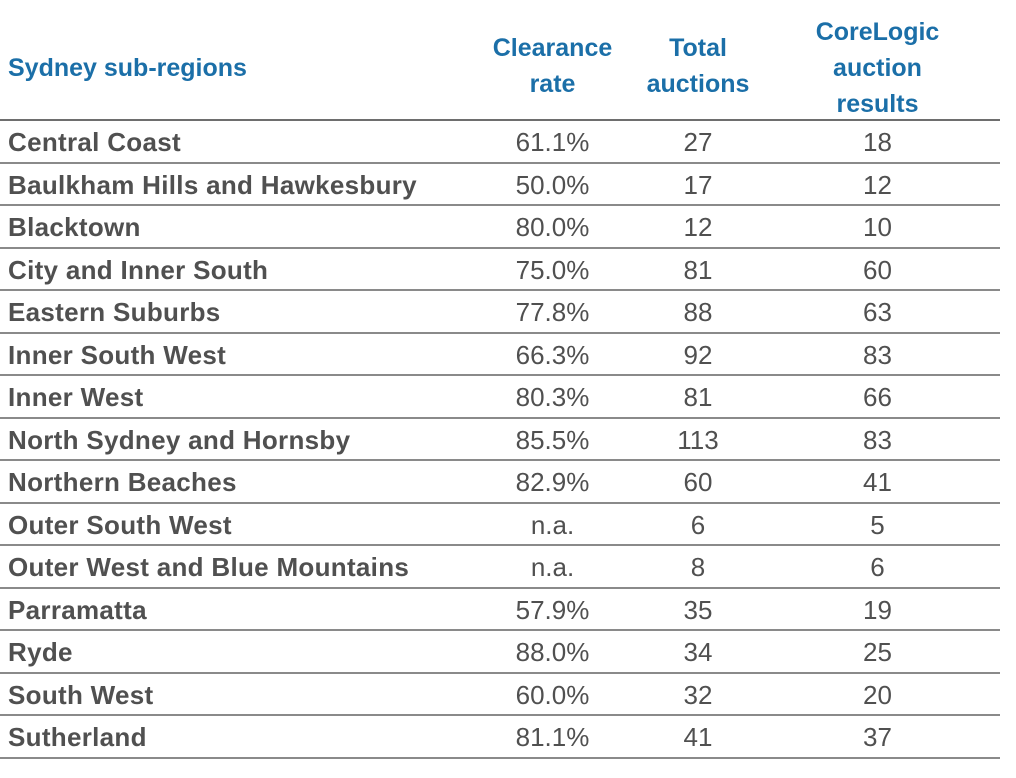 This screenshot has height=778, width=1016. Describe the element at coordinates (500, 185) in the screenshot. I see `table-row: Baulkham Hills and Hawkesbury 50.0% 17 12` at that location.